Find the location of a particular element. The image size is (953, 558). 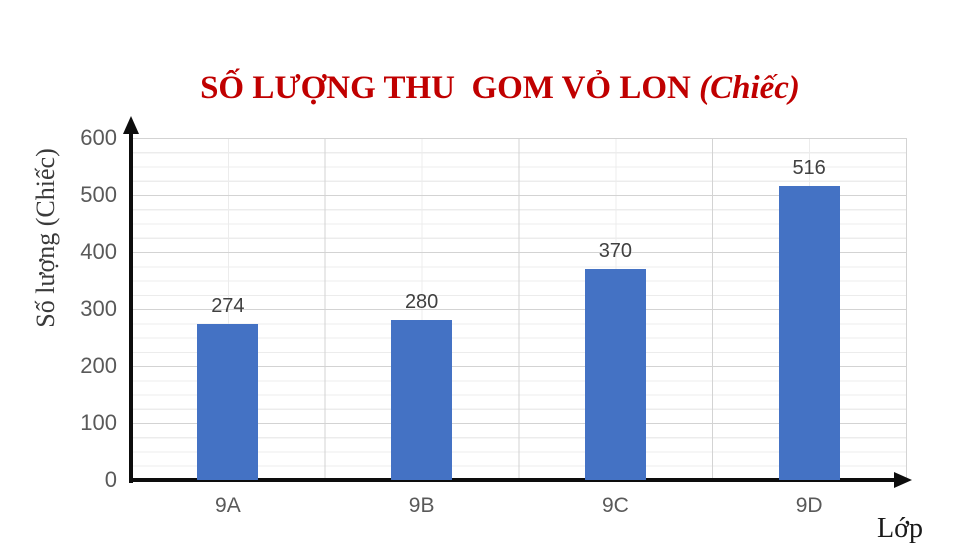

y-tick-label: 200 is located at coordinates (98, 365).